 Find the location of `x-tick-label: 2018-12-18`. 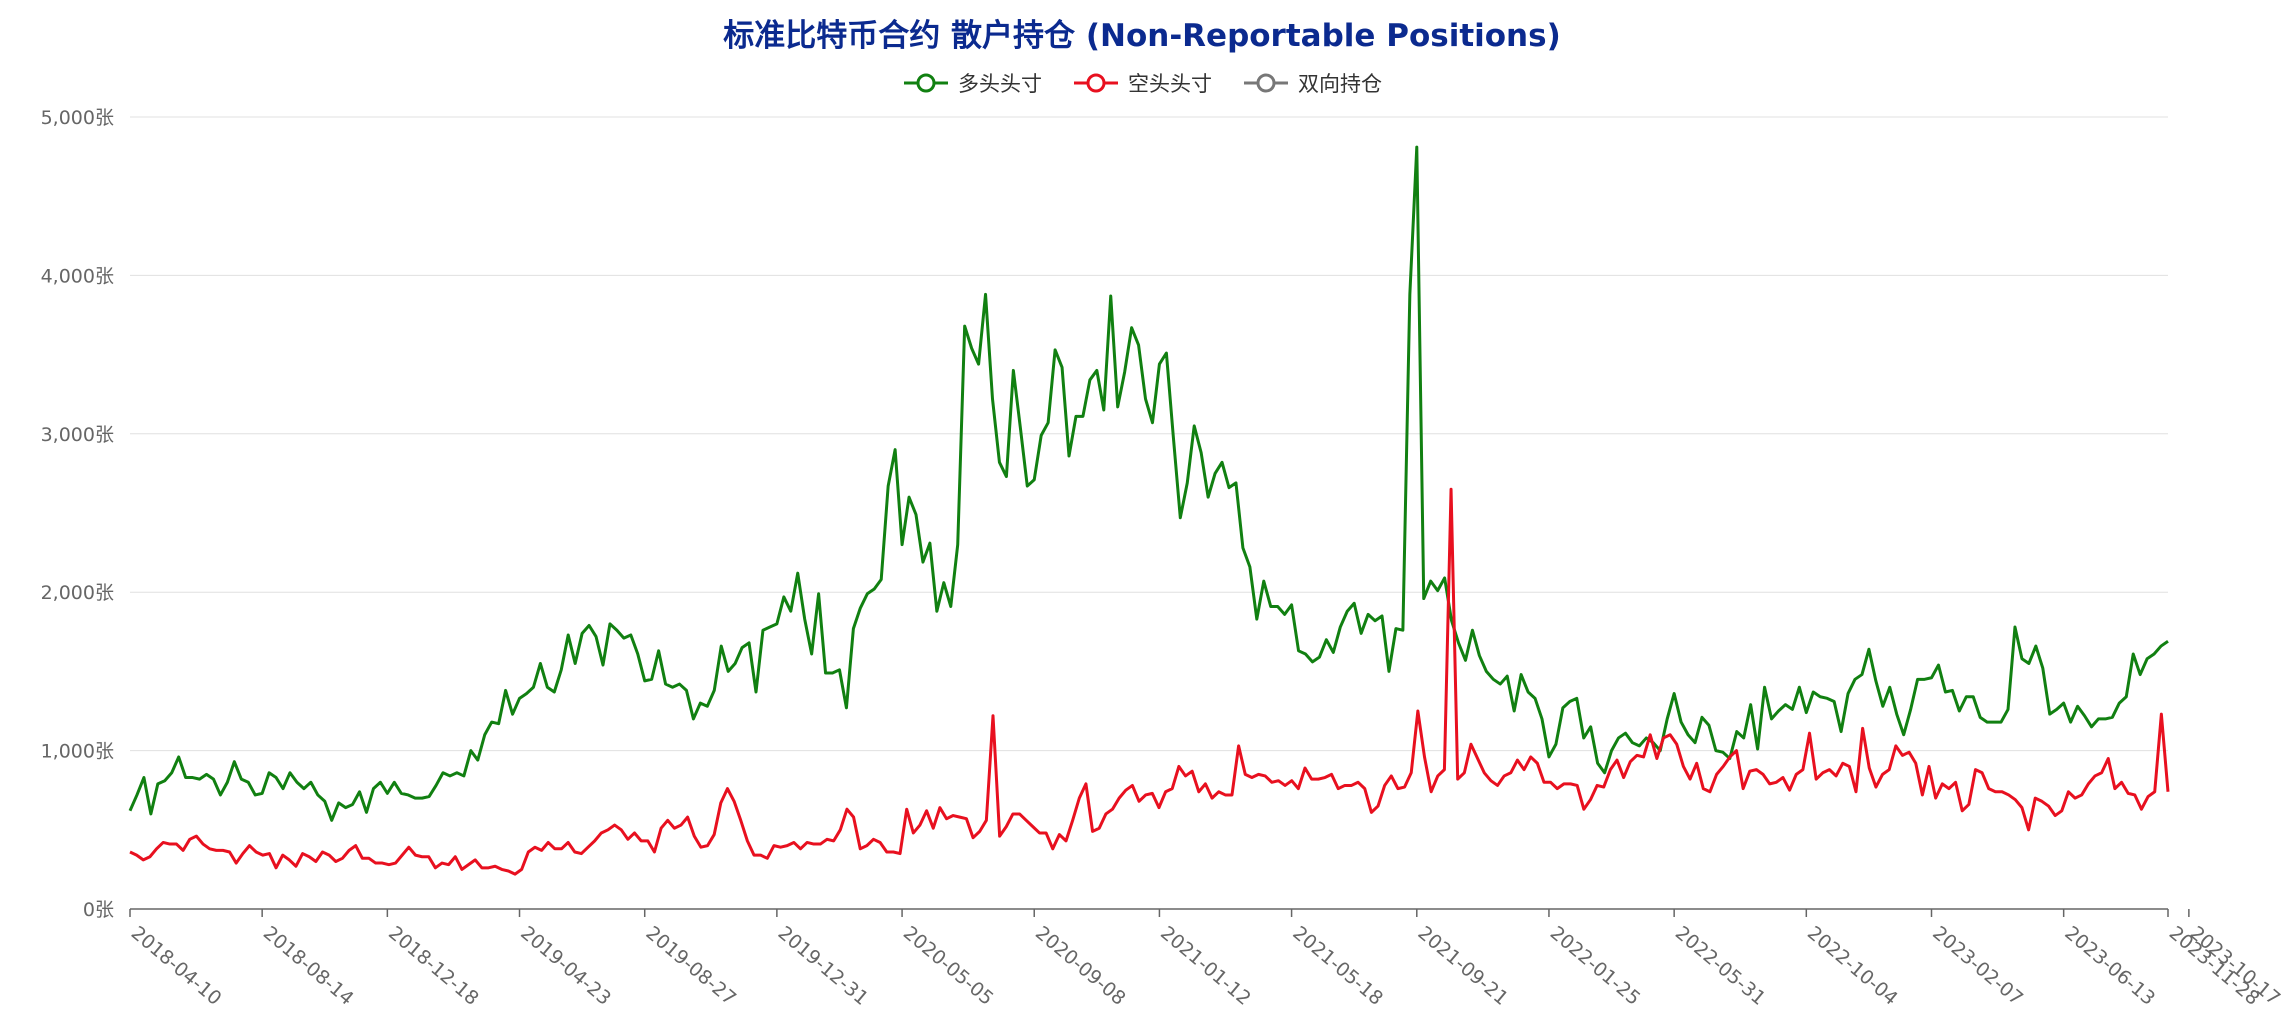

x-tick-label: 2018-12-18 is located at coordinates (433, 966).